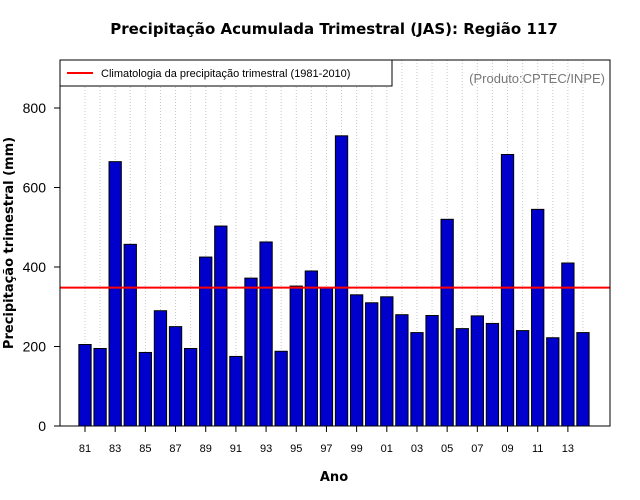 The width and height of the screenshot is (640, 500). Describe the element at coordinates (85, 449) in the screenshot. I see `x-tick-label: 81` at that location.